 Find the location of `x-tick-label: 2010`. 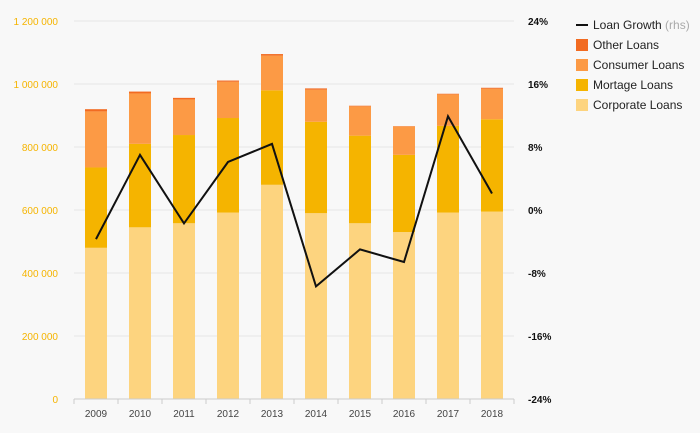

x-tick-label: 2010 is located at coordinates (140, 414).